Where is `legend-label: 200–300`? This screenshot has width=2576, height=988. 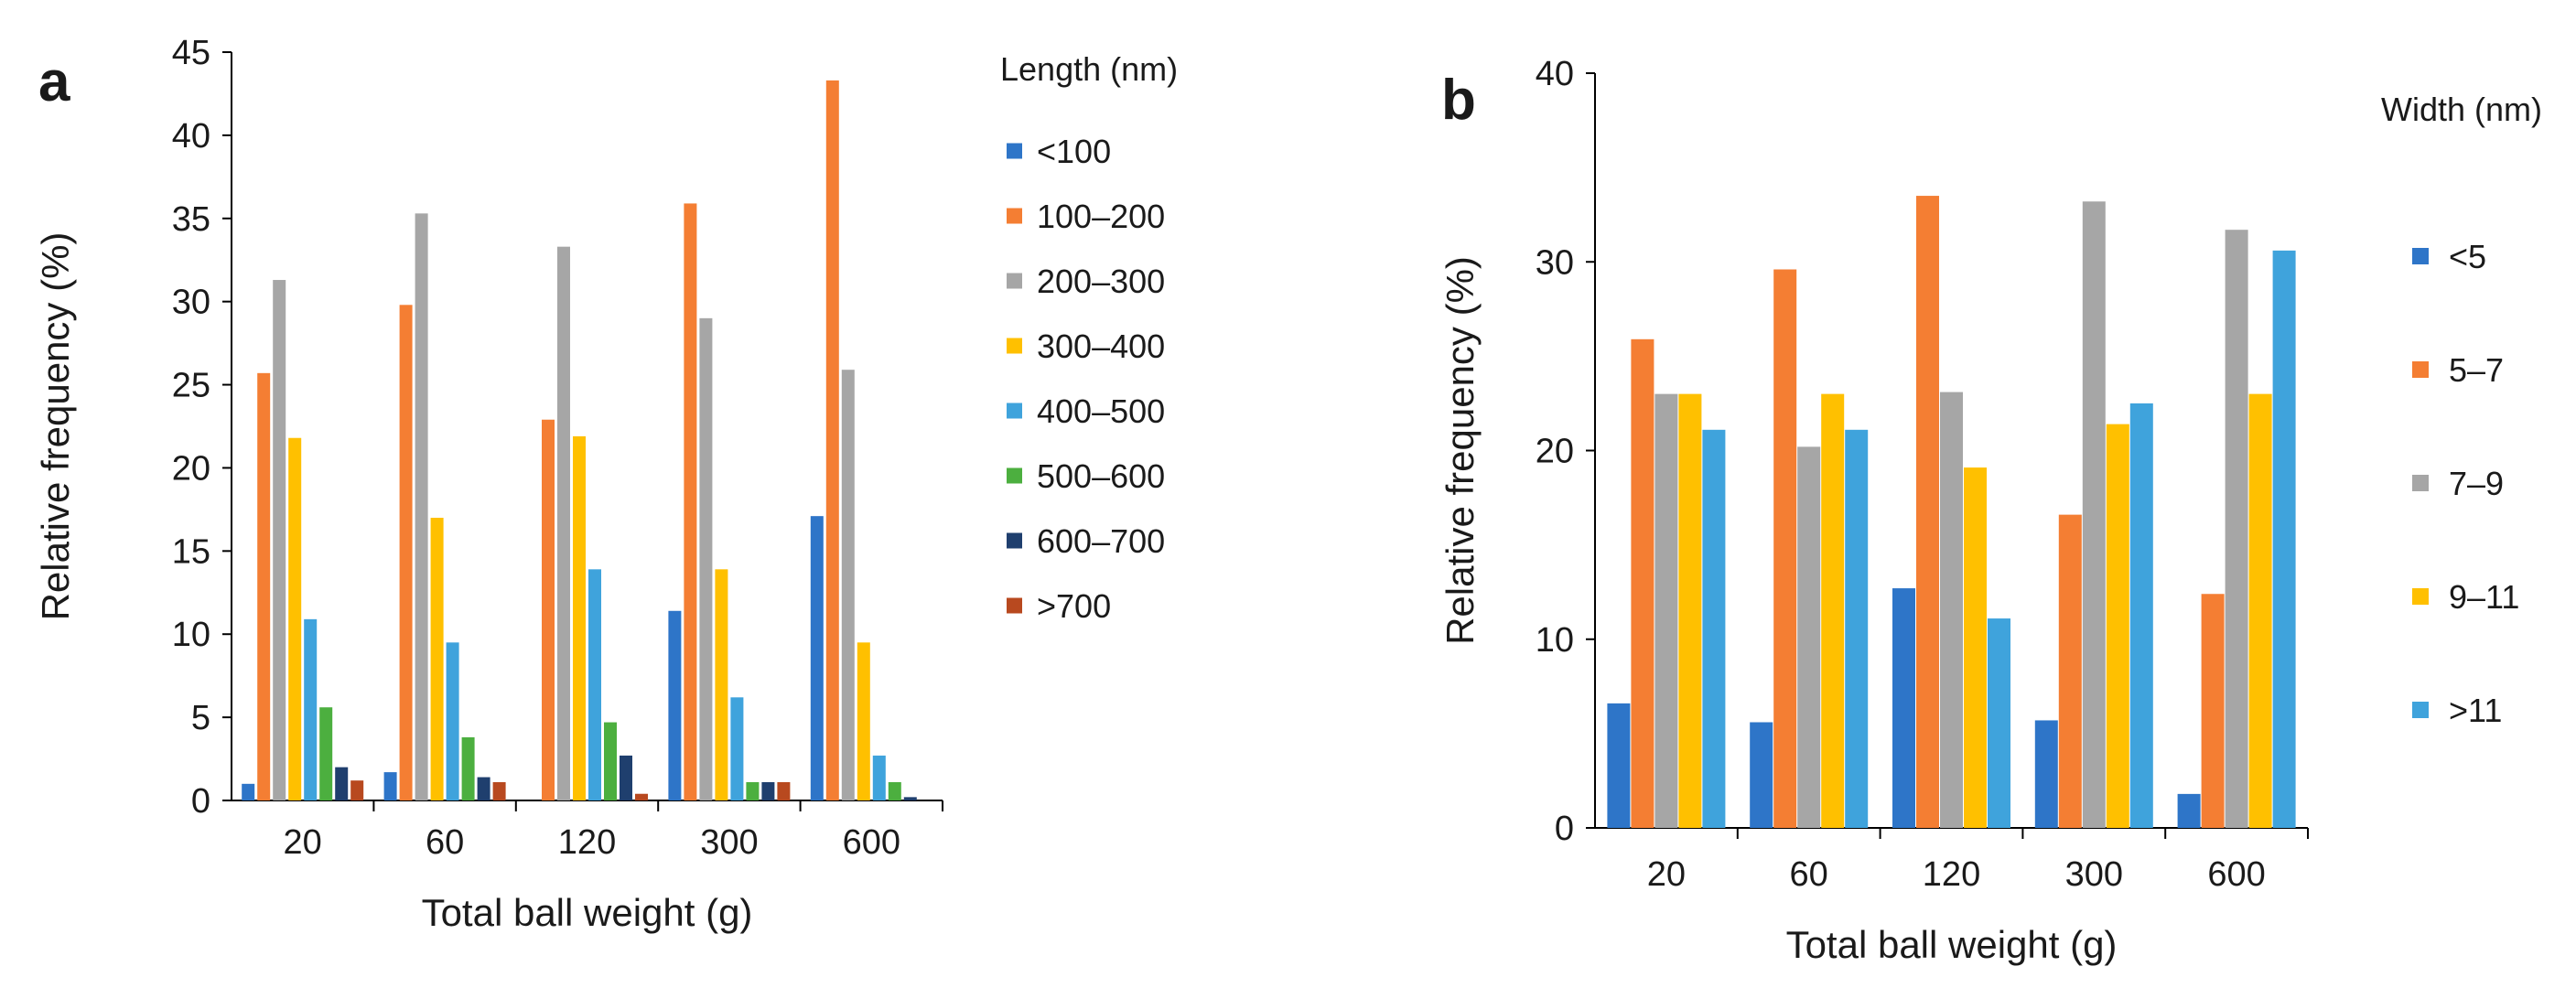
legend-label: 200–300 is located at coordinates (1101, 282).